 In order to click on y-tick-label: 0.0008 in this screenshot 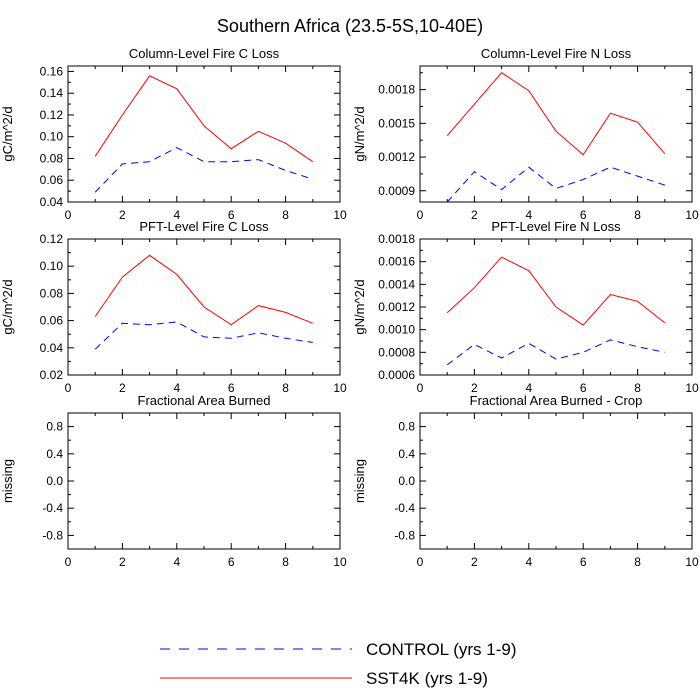, I will do `click(396, 352)`.